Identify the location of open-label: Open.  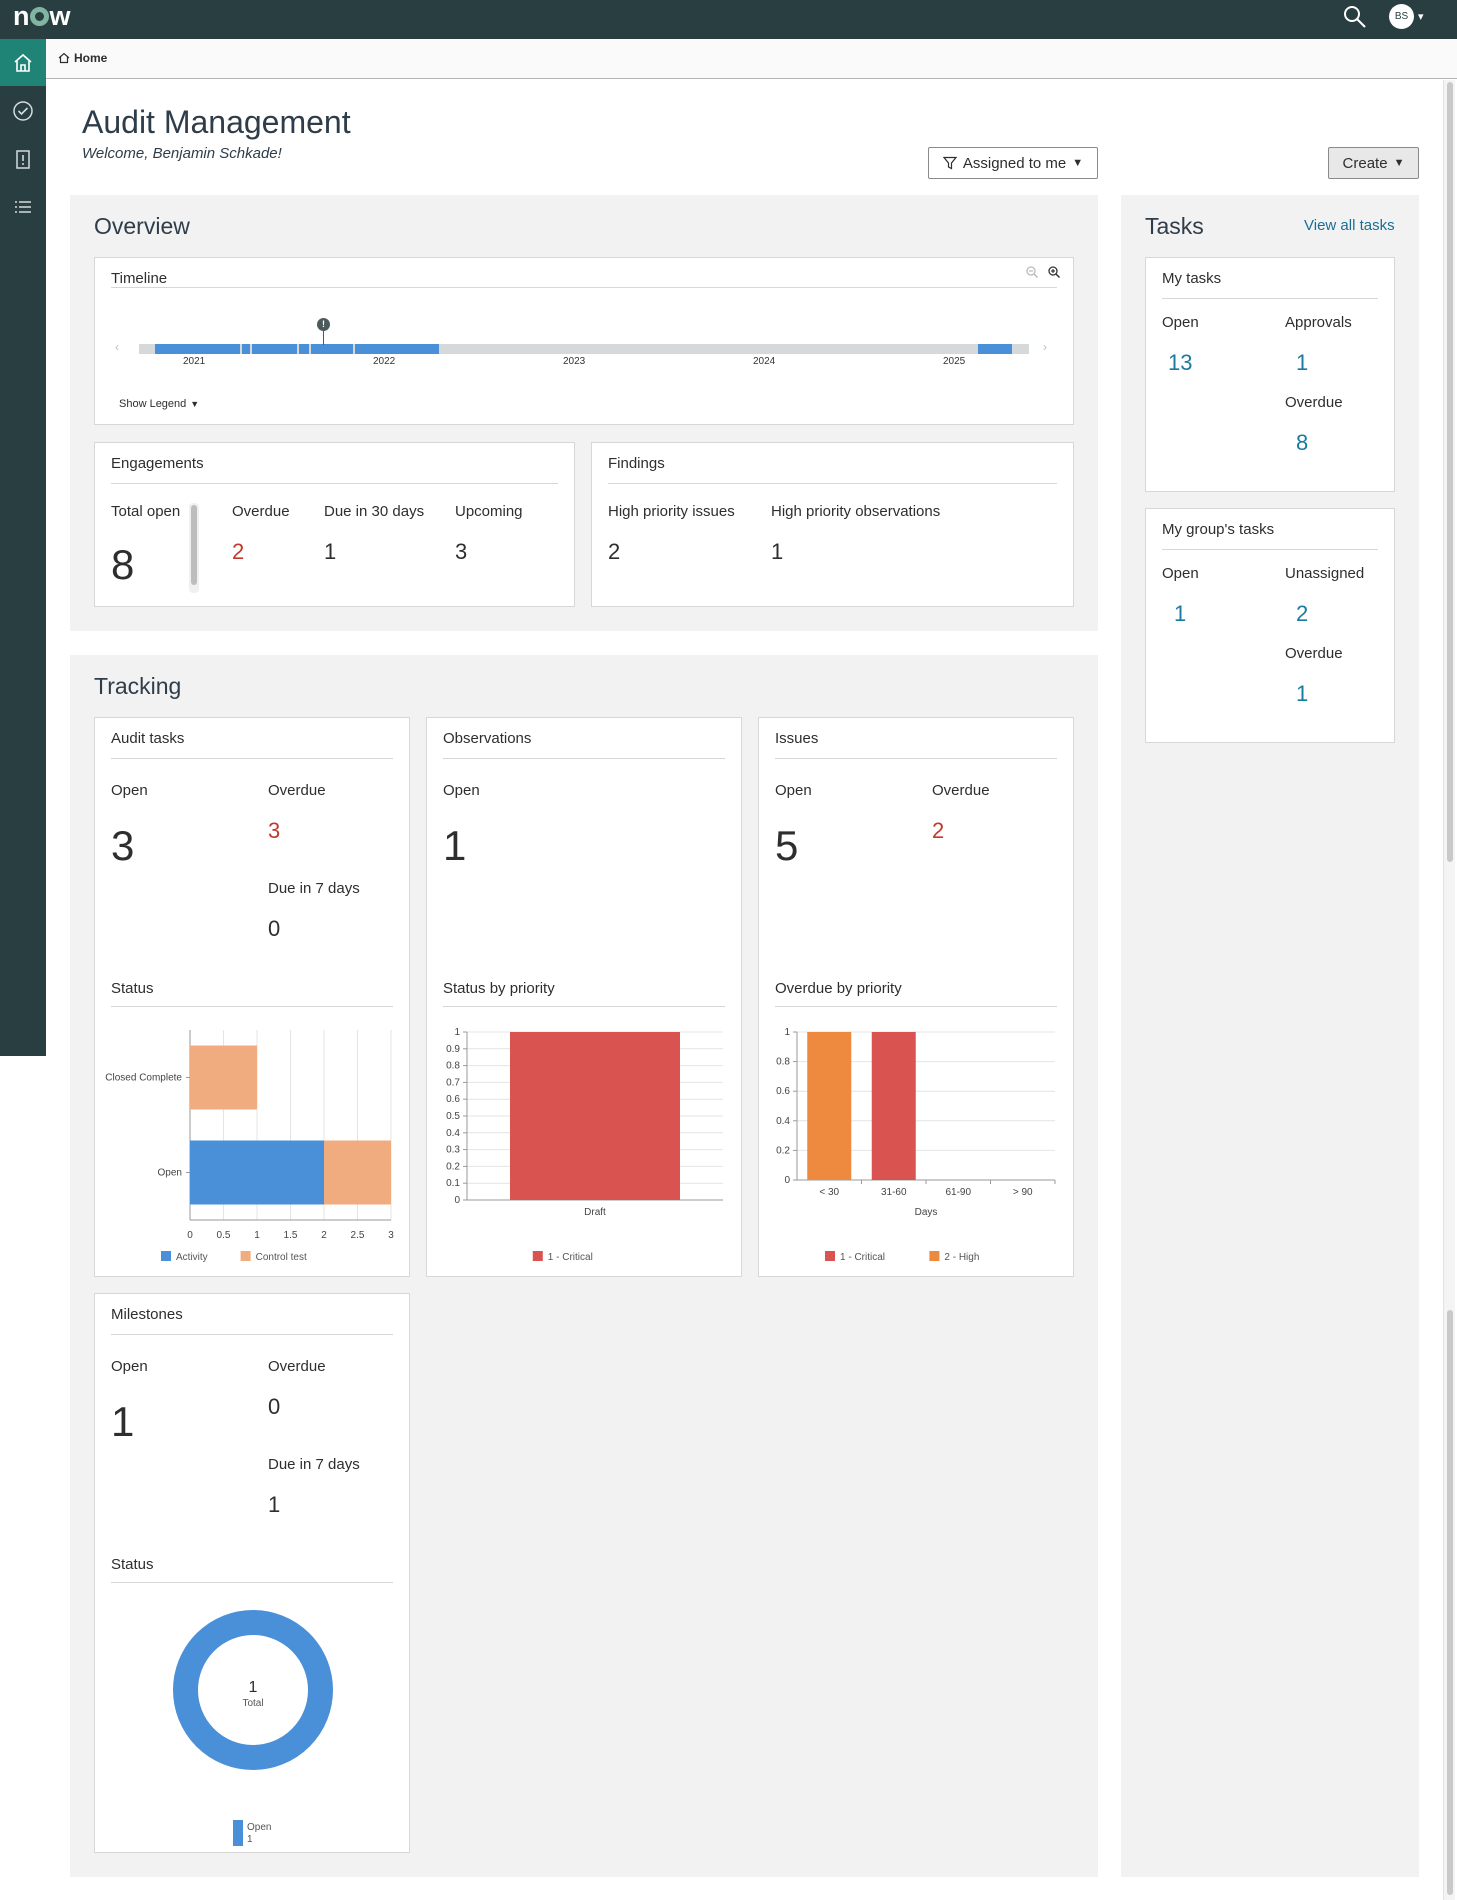
(1180, 322).